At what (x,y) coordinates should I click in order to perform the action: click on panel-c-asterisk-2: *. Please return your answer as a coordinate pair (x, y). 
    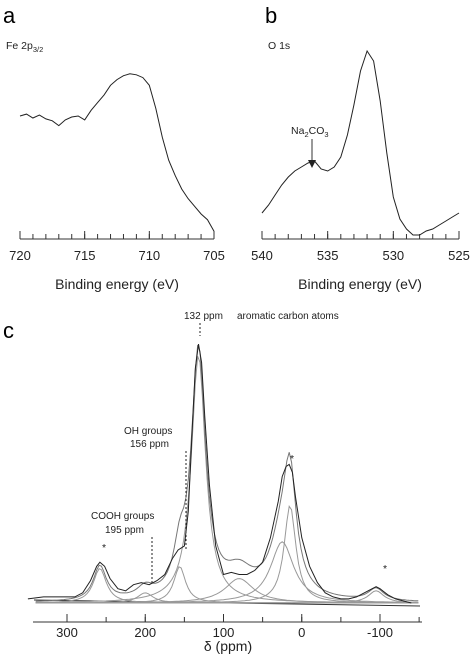
    Looking at the image, I should click on (292, 459).